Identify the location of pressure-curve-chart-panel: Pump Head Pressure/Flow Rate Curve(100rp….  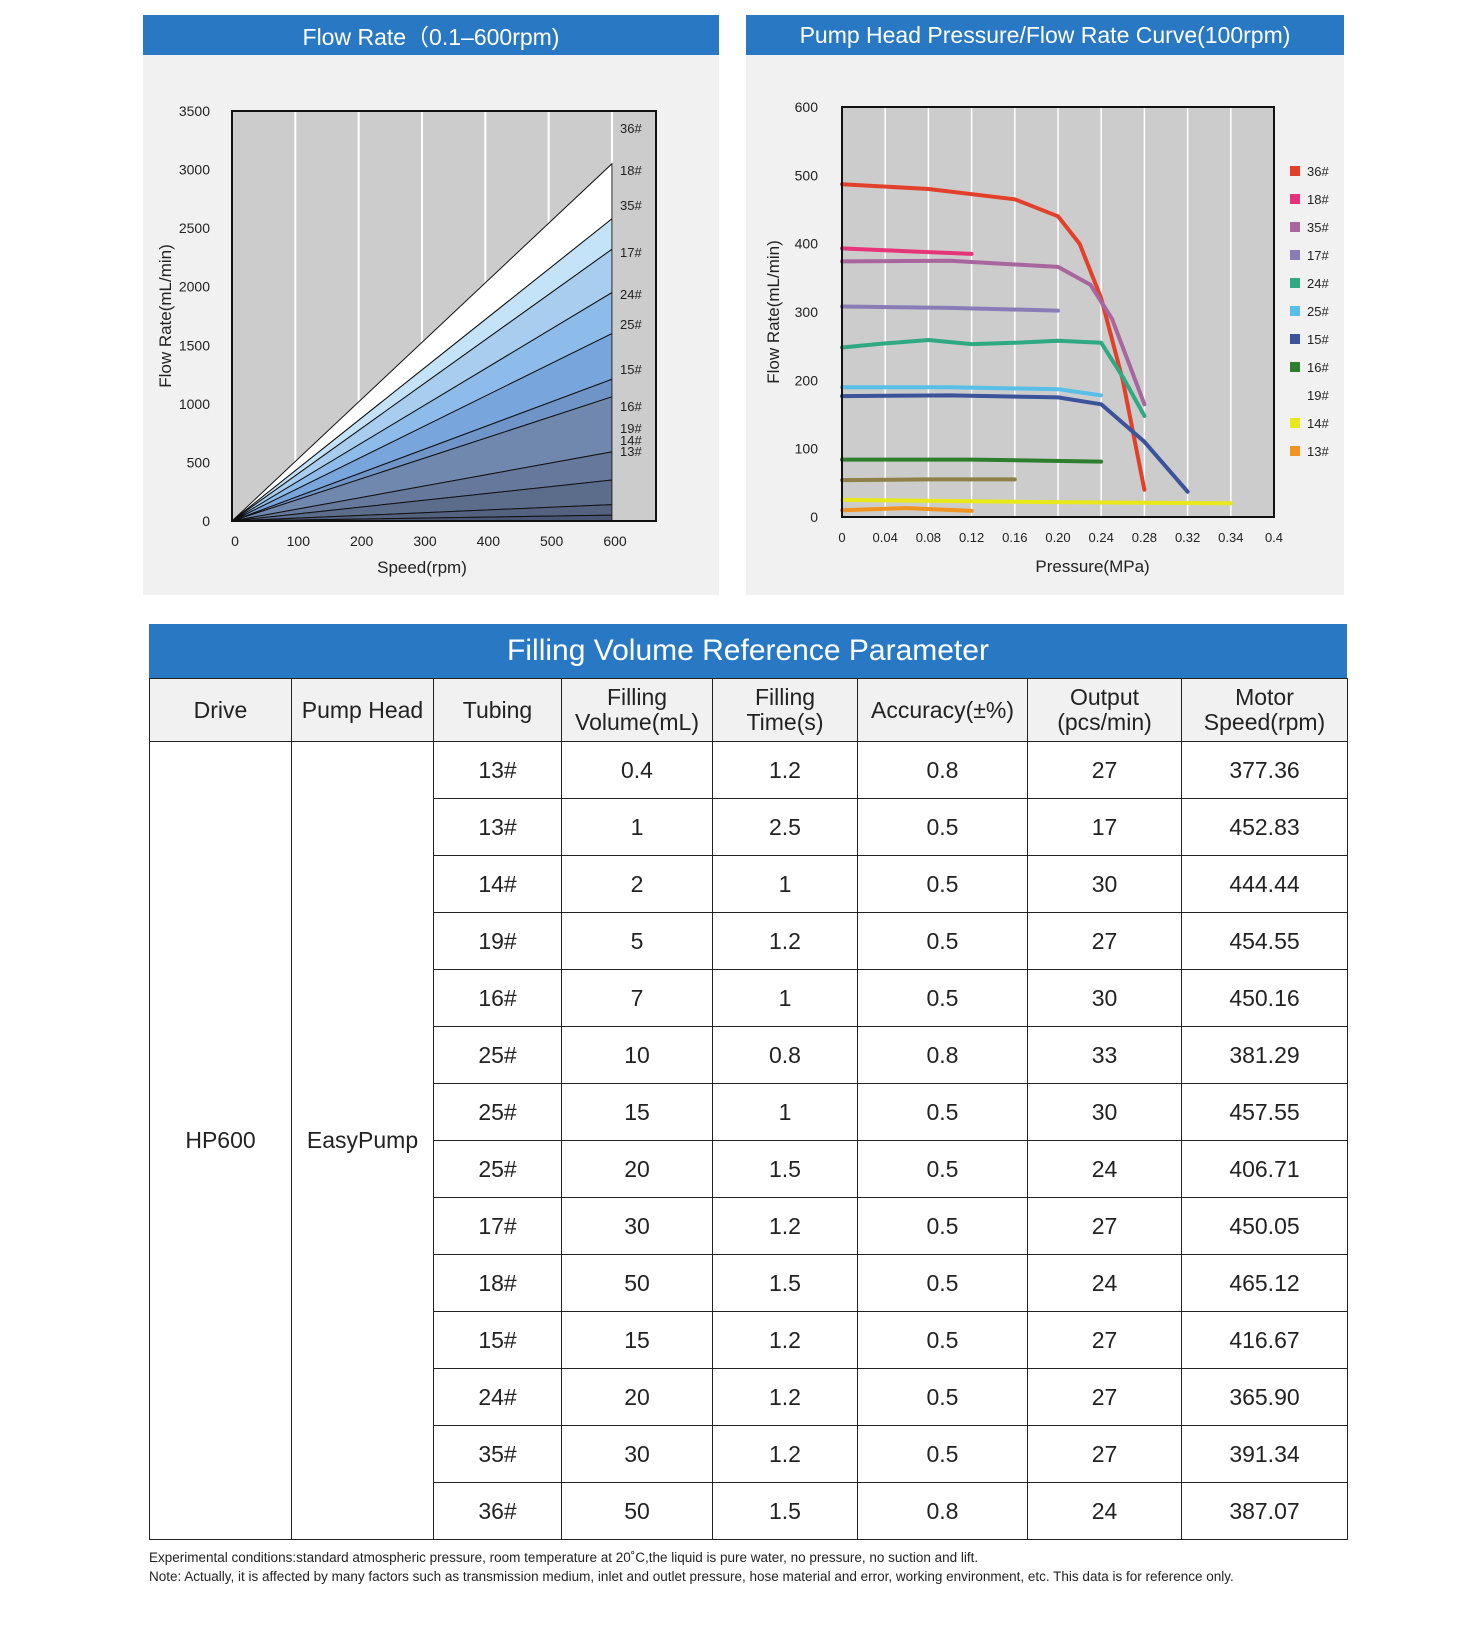
(1045, 305).